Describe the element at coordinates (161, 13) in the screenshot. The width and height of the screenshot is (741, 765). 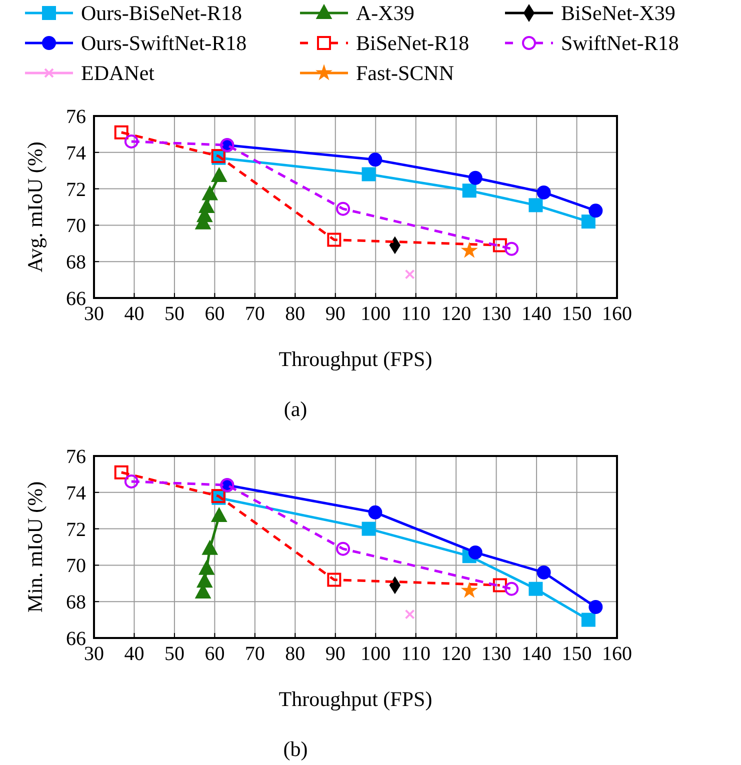
I see `legend-label: Ours-BiSeNet-R18` at that location.